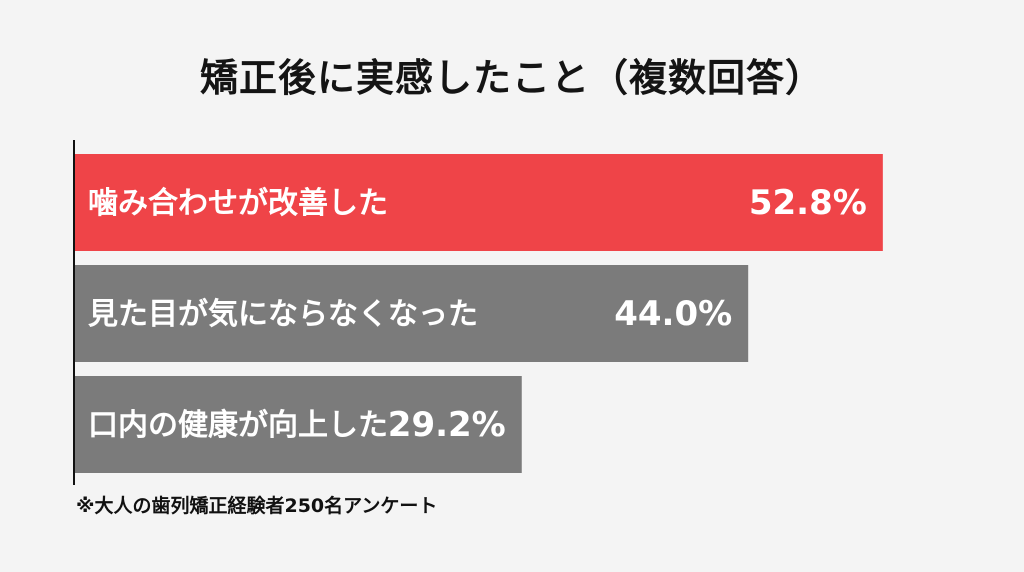 Image resolution: width=1024 pixels, height=572 pixels. Describe the element at coordinates (447, 425) in the screenshot. I see `bar-value-3: 29.2%` at that location.